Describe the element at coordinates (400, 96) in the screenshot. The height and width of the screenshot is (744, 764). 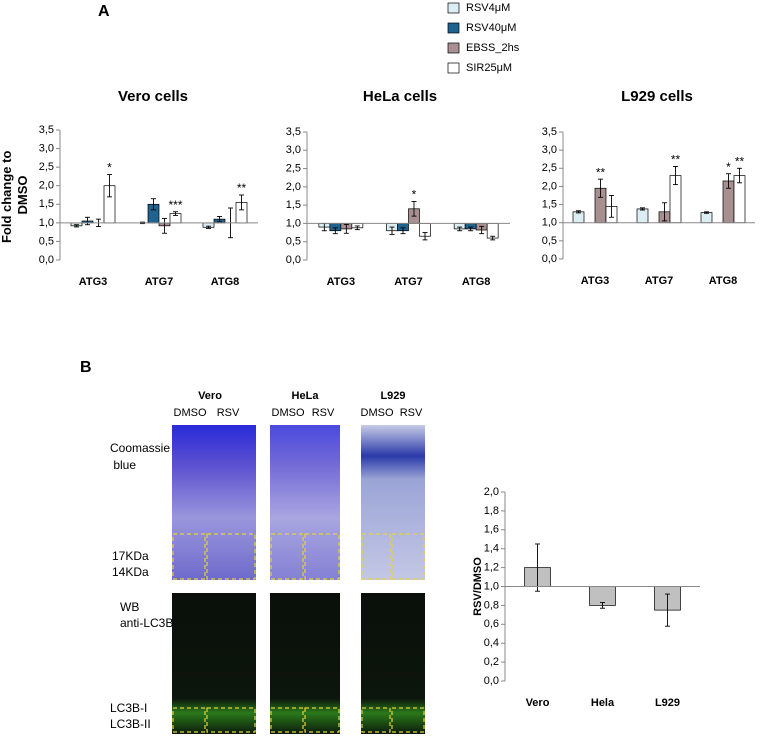
I see `chart-title: HeLa cells` at that location.